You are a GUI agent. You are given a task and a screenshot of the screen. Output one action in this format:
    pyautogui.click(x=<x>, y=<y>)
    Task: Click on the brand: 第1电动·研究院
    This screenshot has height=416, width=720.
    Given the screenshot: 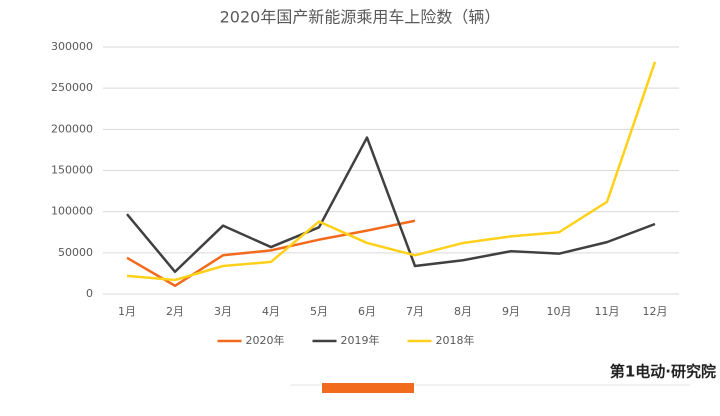 What is the action you would take?
    pyautogui.click(x=663, y=372)
    